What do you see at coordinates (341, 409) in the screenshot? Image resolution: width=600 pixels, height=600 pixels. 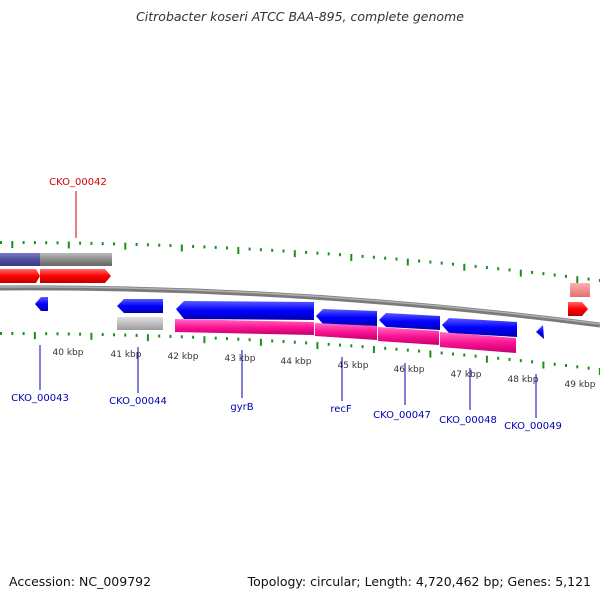 I see `feature-label: recF` at bounding box center [341, 409].